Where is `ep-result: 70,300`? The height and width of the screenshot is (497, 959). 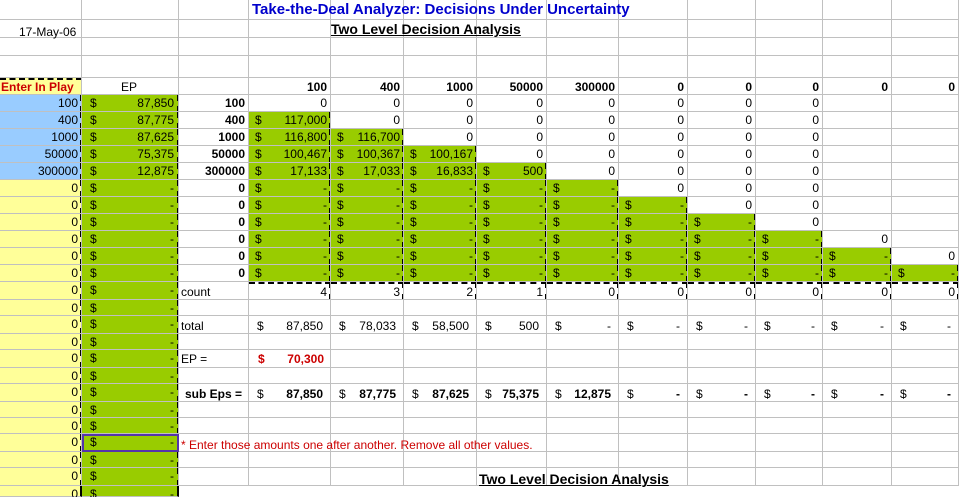
ep-result: 70,300 is located at coordinates (305, 359).